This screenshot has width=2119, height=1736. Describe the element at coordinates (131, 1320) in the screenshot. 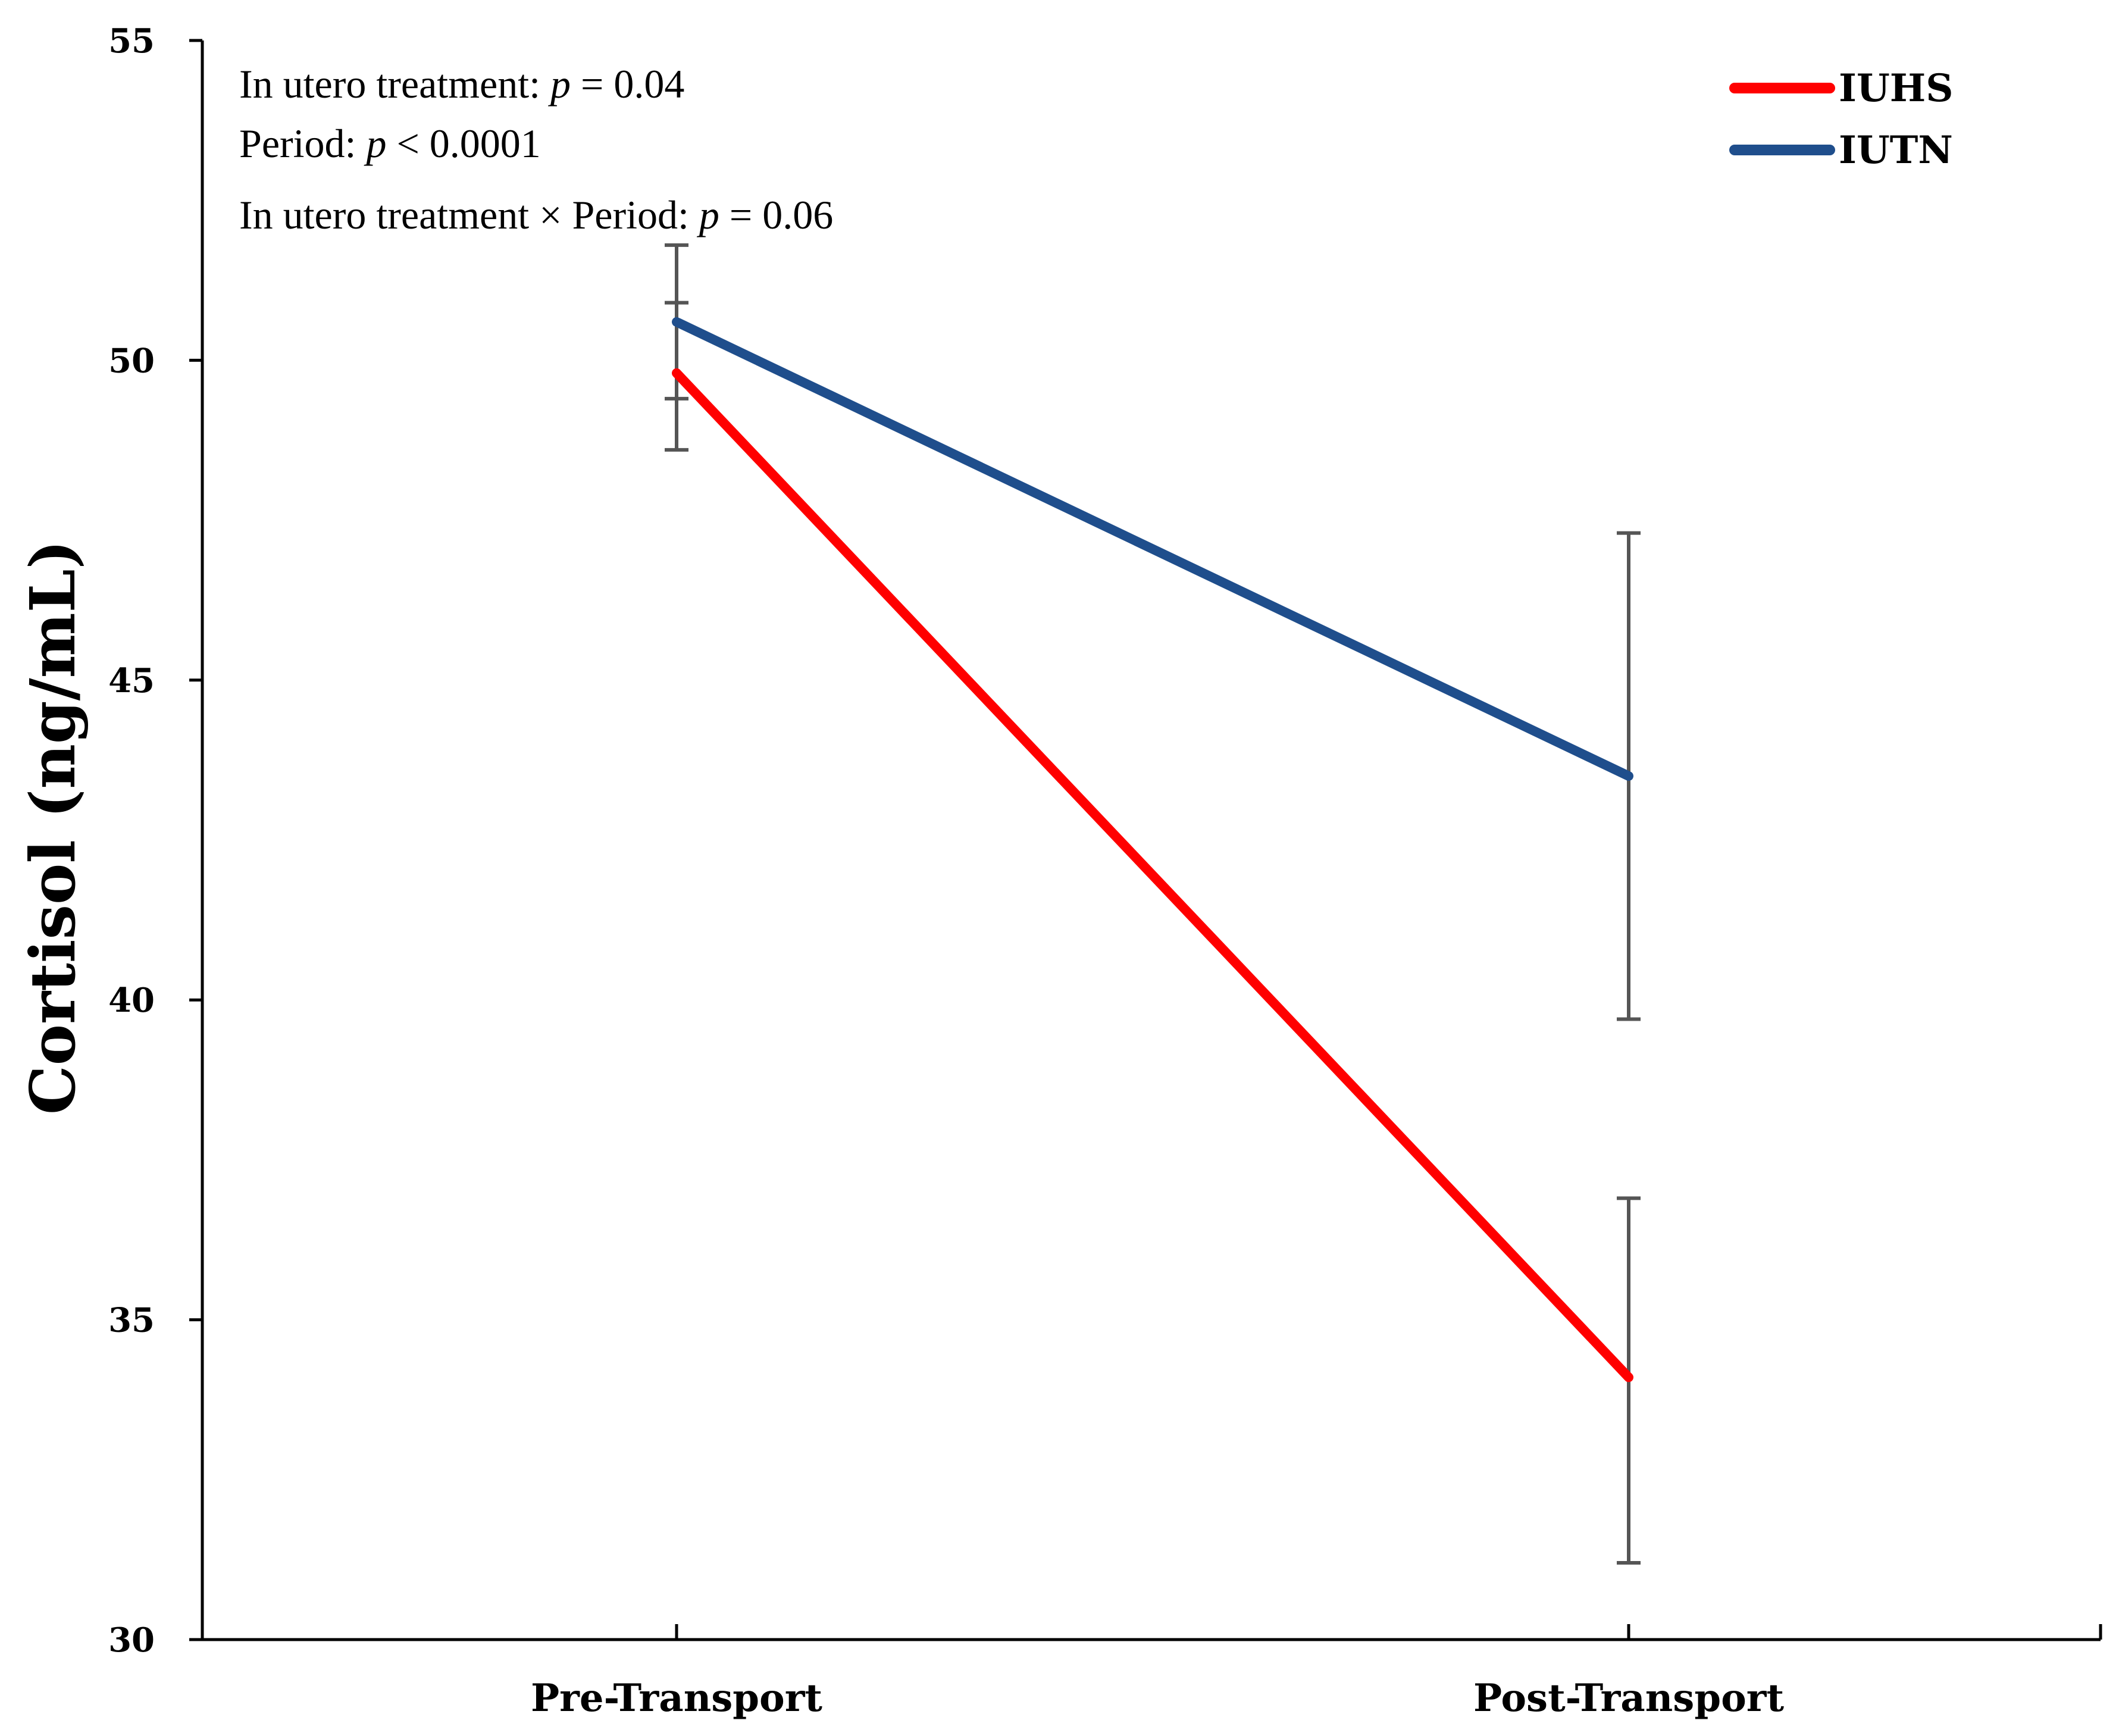

I see `y-tick-label: 35` at that location.